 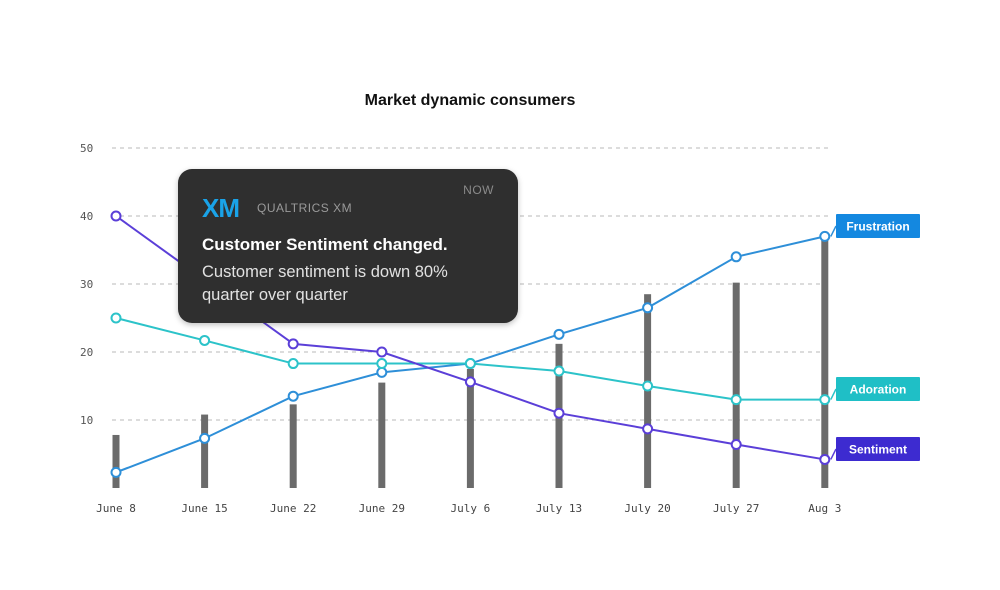 What do you see at coordinates (478, 190) in the screenshot?
I see `notification-time: NOW` at bounding box center [478, 190].